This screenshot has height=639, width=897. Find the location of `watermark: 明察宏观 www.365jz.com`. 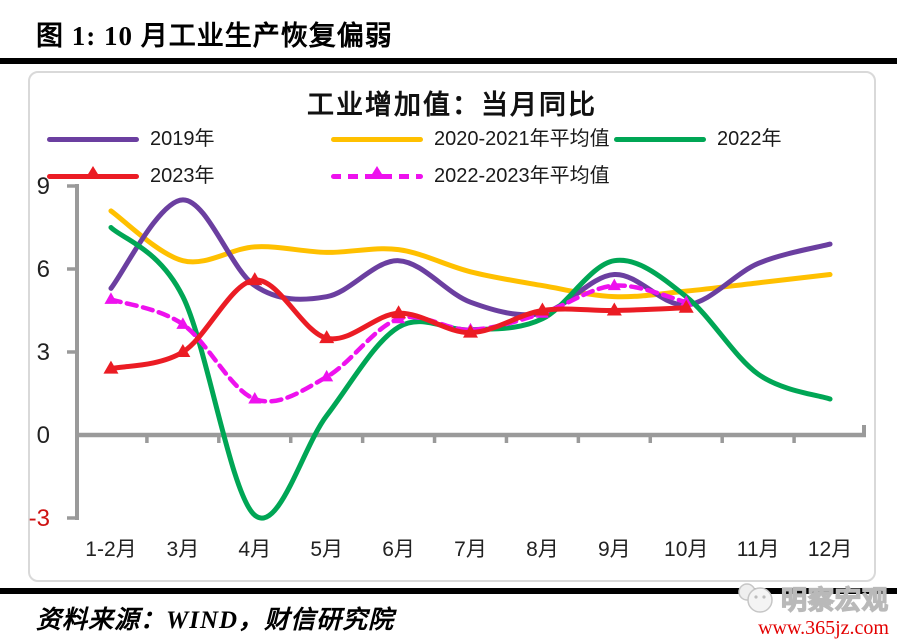

watermark: 明察宏观 www.365jz.com is located at coordinates (812, 609).